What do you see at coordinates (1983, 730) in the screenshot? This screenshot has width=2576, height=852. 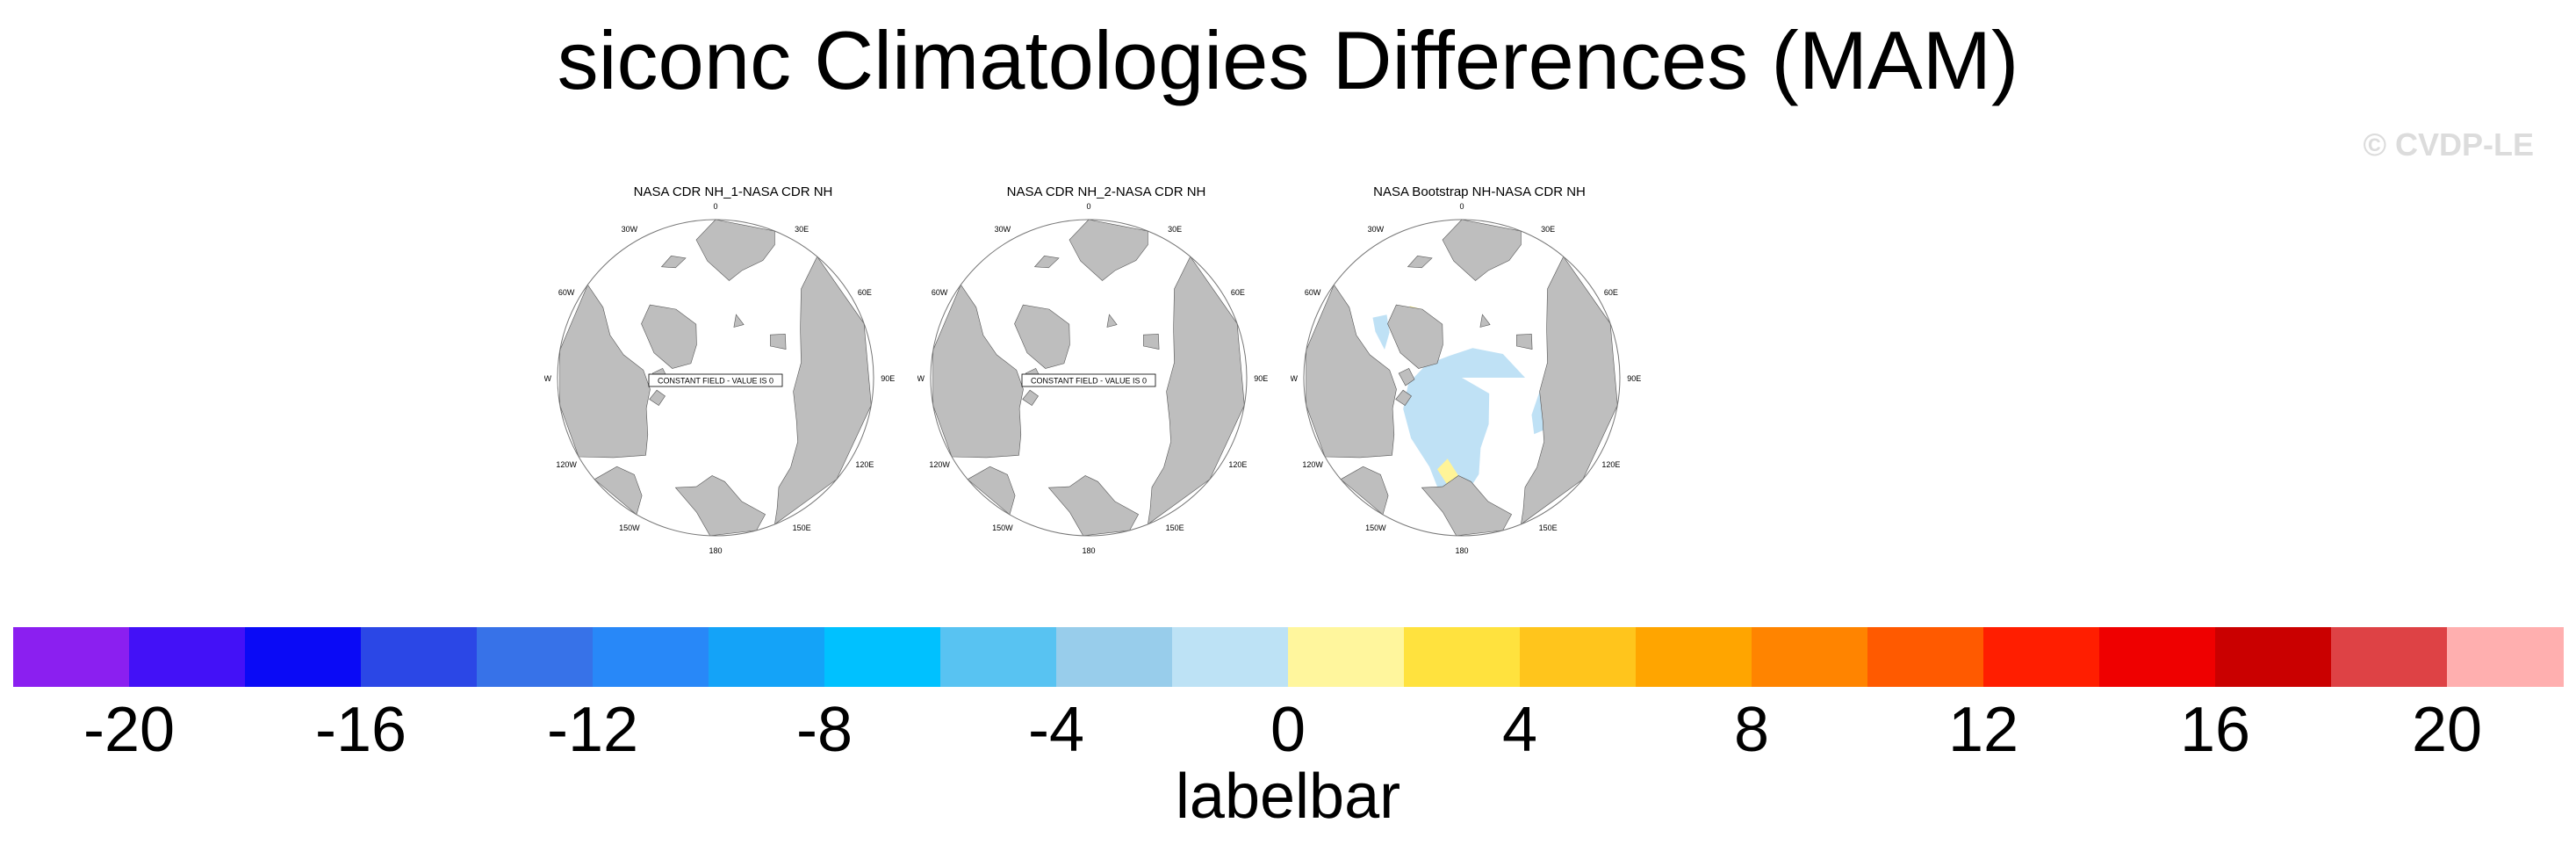 I see `labelbar-tick-label: 12` at bounding box center [1983, 730].